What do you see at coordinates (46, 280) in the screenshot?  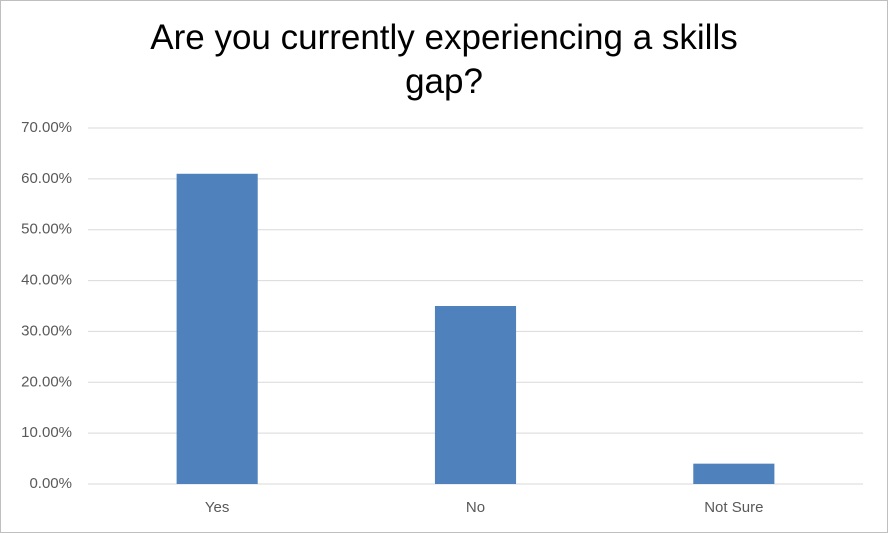 I see `y-tick-label: 40.00%` at bounding box center [46, 280].